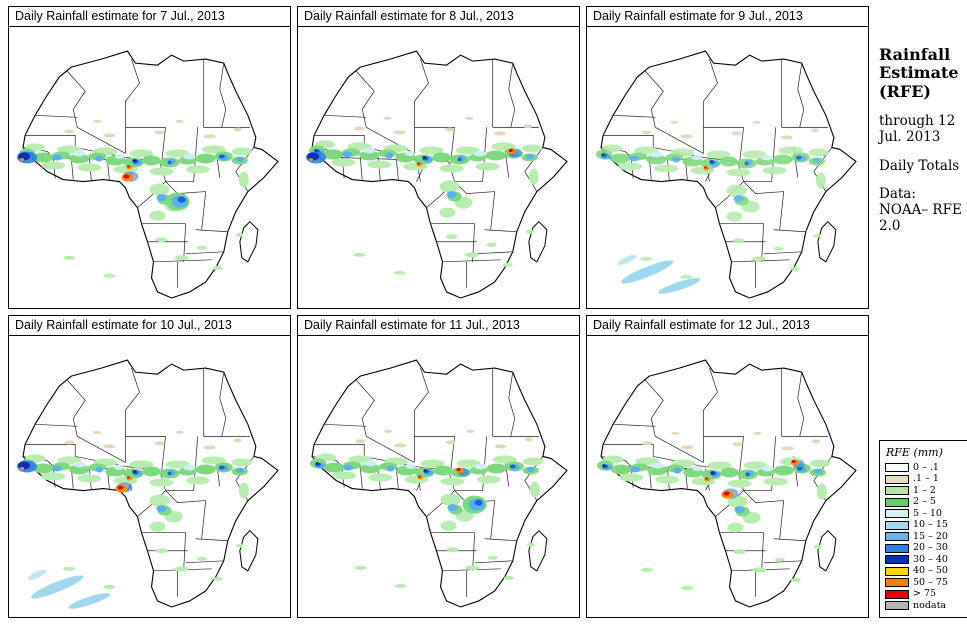  I want to click on legend-label: 1 – 2, so click(924, 490).